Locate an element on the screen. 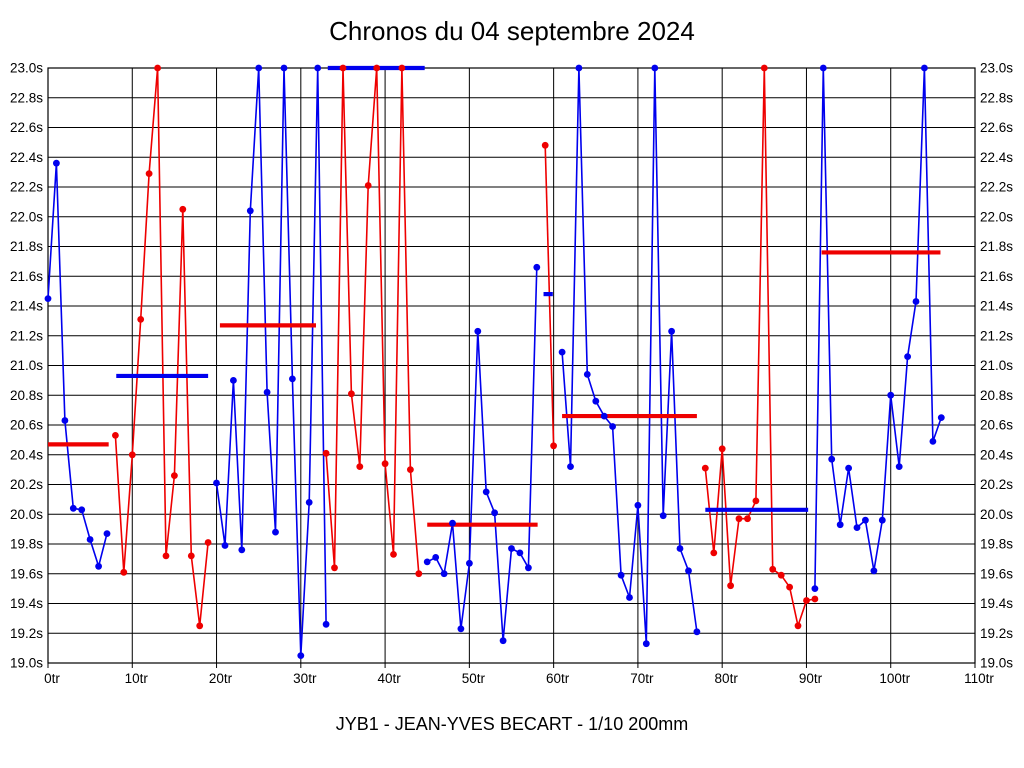 The width and height of the screenshot is (1024, 768). y-tick-label-right: 19.0s is located at coordinates (996, 663).